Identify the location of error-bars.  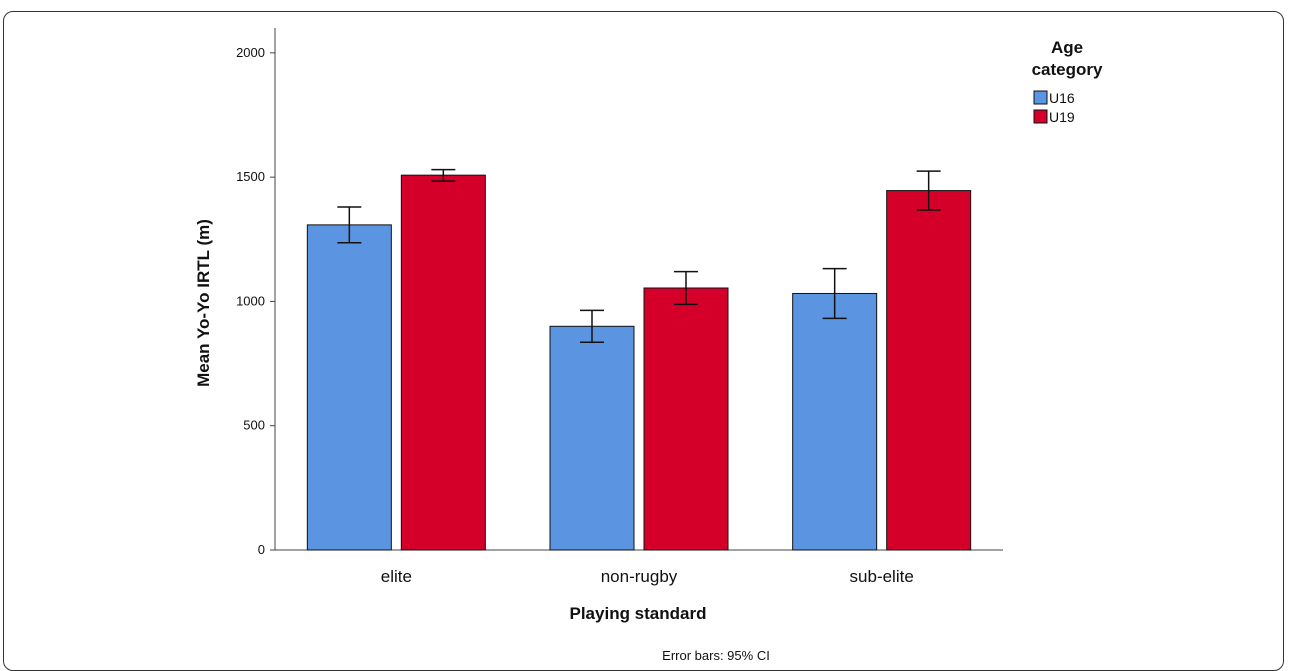
(639, 255).